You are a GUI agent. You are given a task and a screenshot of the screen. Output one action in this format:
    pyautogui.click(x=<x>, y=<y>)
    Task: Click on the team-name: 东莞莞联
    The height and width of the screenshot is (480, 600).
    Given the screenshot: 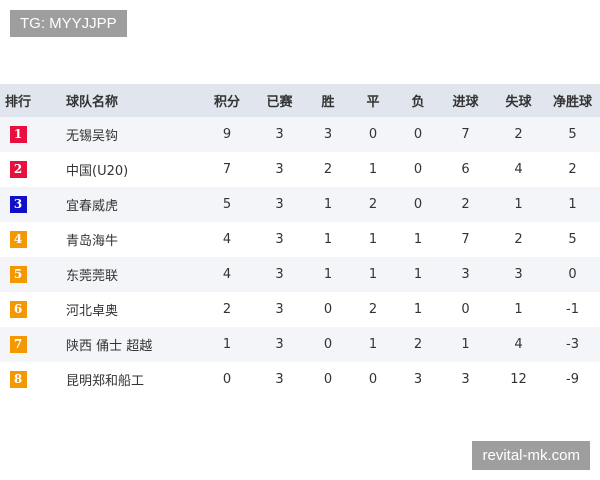 What is the action you would take?
    pyautogui.click(x=119, y=274)
    